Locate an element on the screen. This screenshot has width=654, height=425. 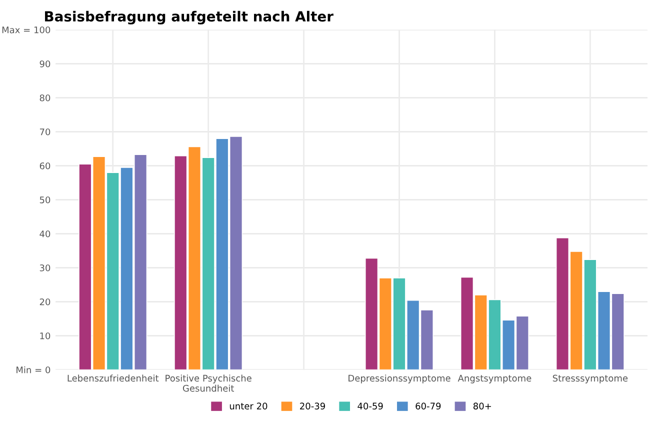
x-tick-label: Lebenszufriedenheit is located at coordinates (113, 378).